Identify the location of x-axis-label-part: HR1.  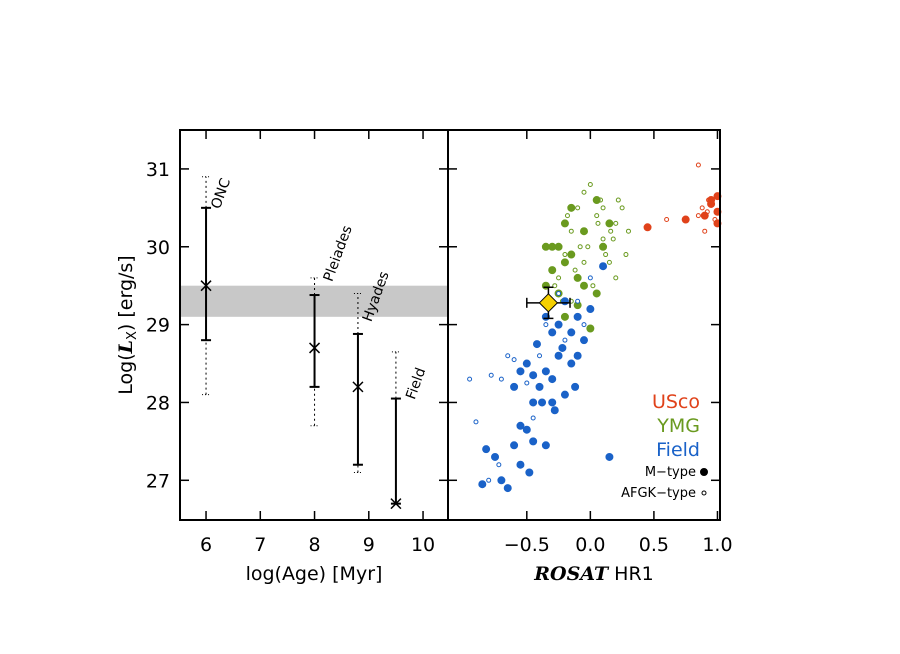
(631, 574).